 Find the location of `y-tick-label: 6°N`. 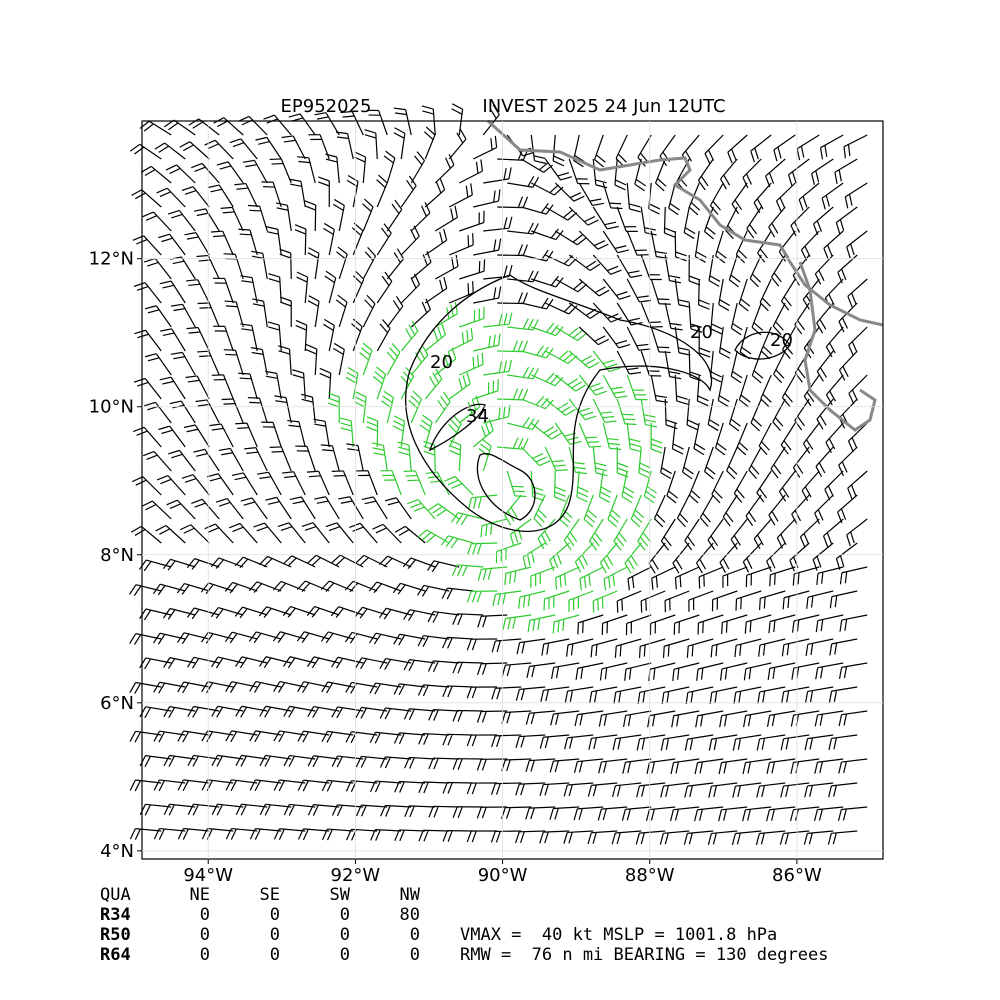

y-tick-label: 6°N is located at coordinates (117, 703).